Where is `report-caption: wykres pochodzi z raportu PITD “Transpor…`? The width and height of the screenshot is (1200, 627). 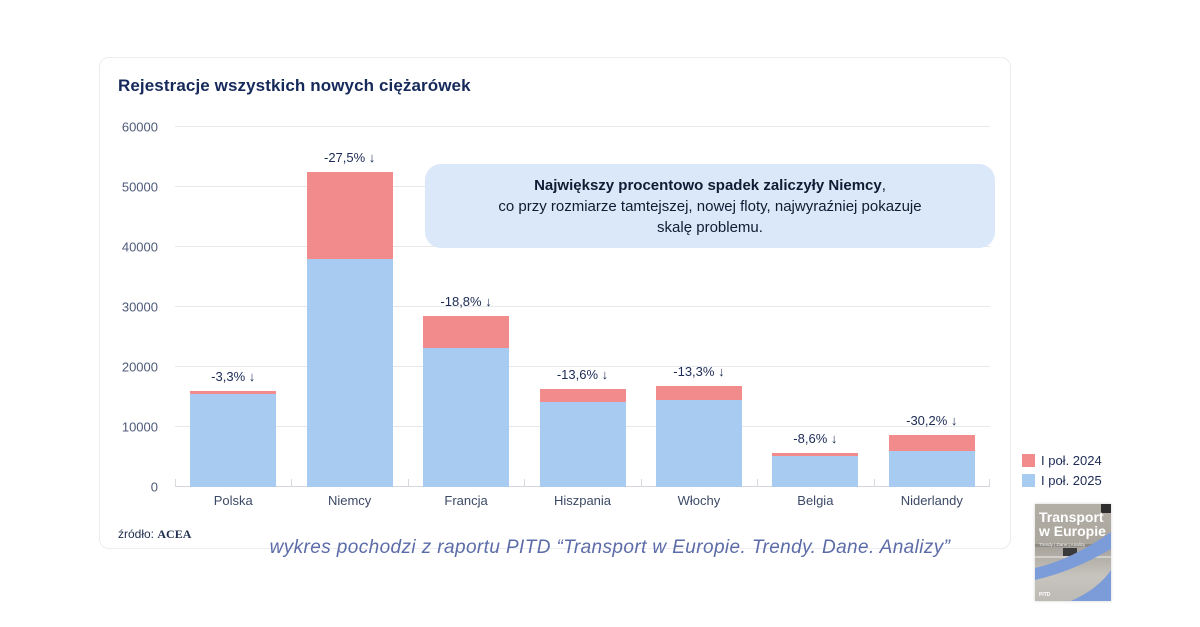
report-caption: wykres pochodzi z raportu PITD “Transpor… is located at coordinates (610, 547).